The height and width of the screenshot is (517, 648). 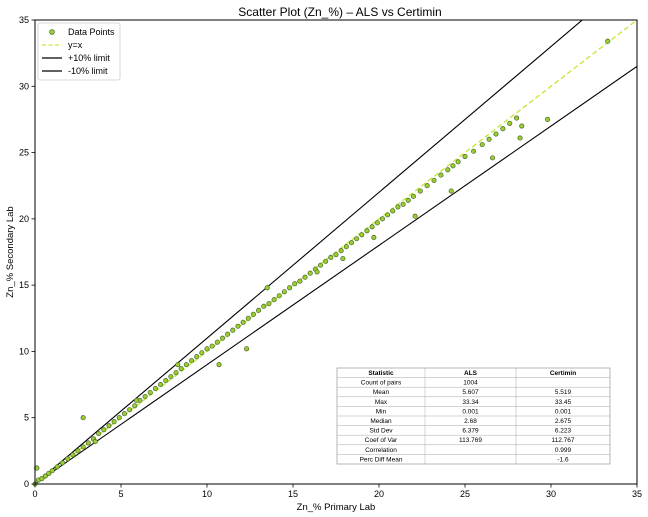 What do you see at coordinates (379, 494) in the screenshot?
I see `x-tick-label: 20` at bounding box center [379, 494].